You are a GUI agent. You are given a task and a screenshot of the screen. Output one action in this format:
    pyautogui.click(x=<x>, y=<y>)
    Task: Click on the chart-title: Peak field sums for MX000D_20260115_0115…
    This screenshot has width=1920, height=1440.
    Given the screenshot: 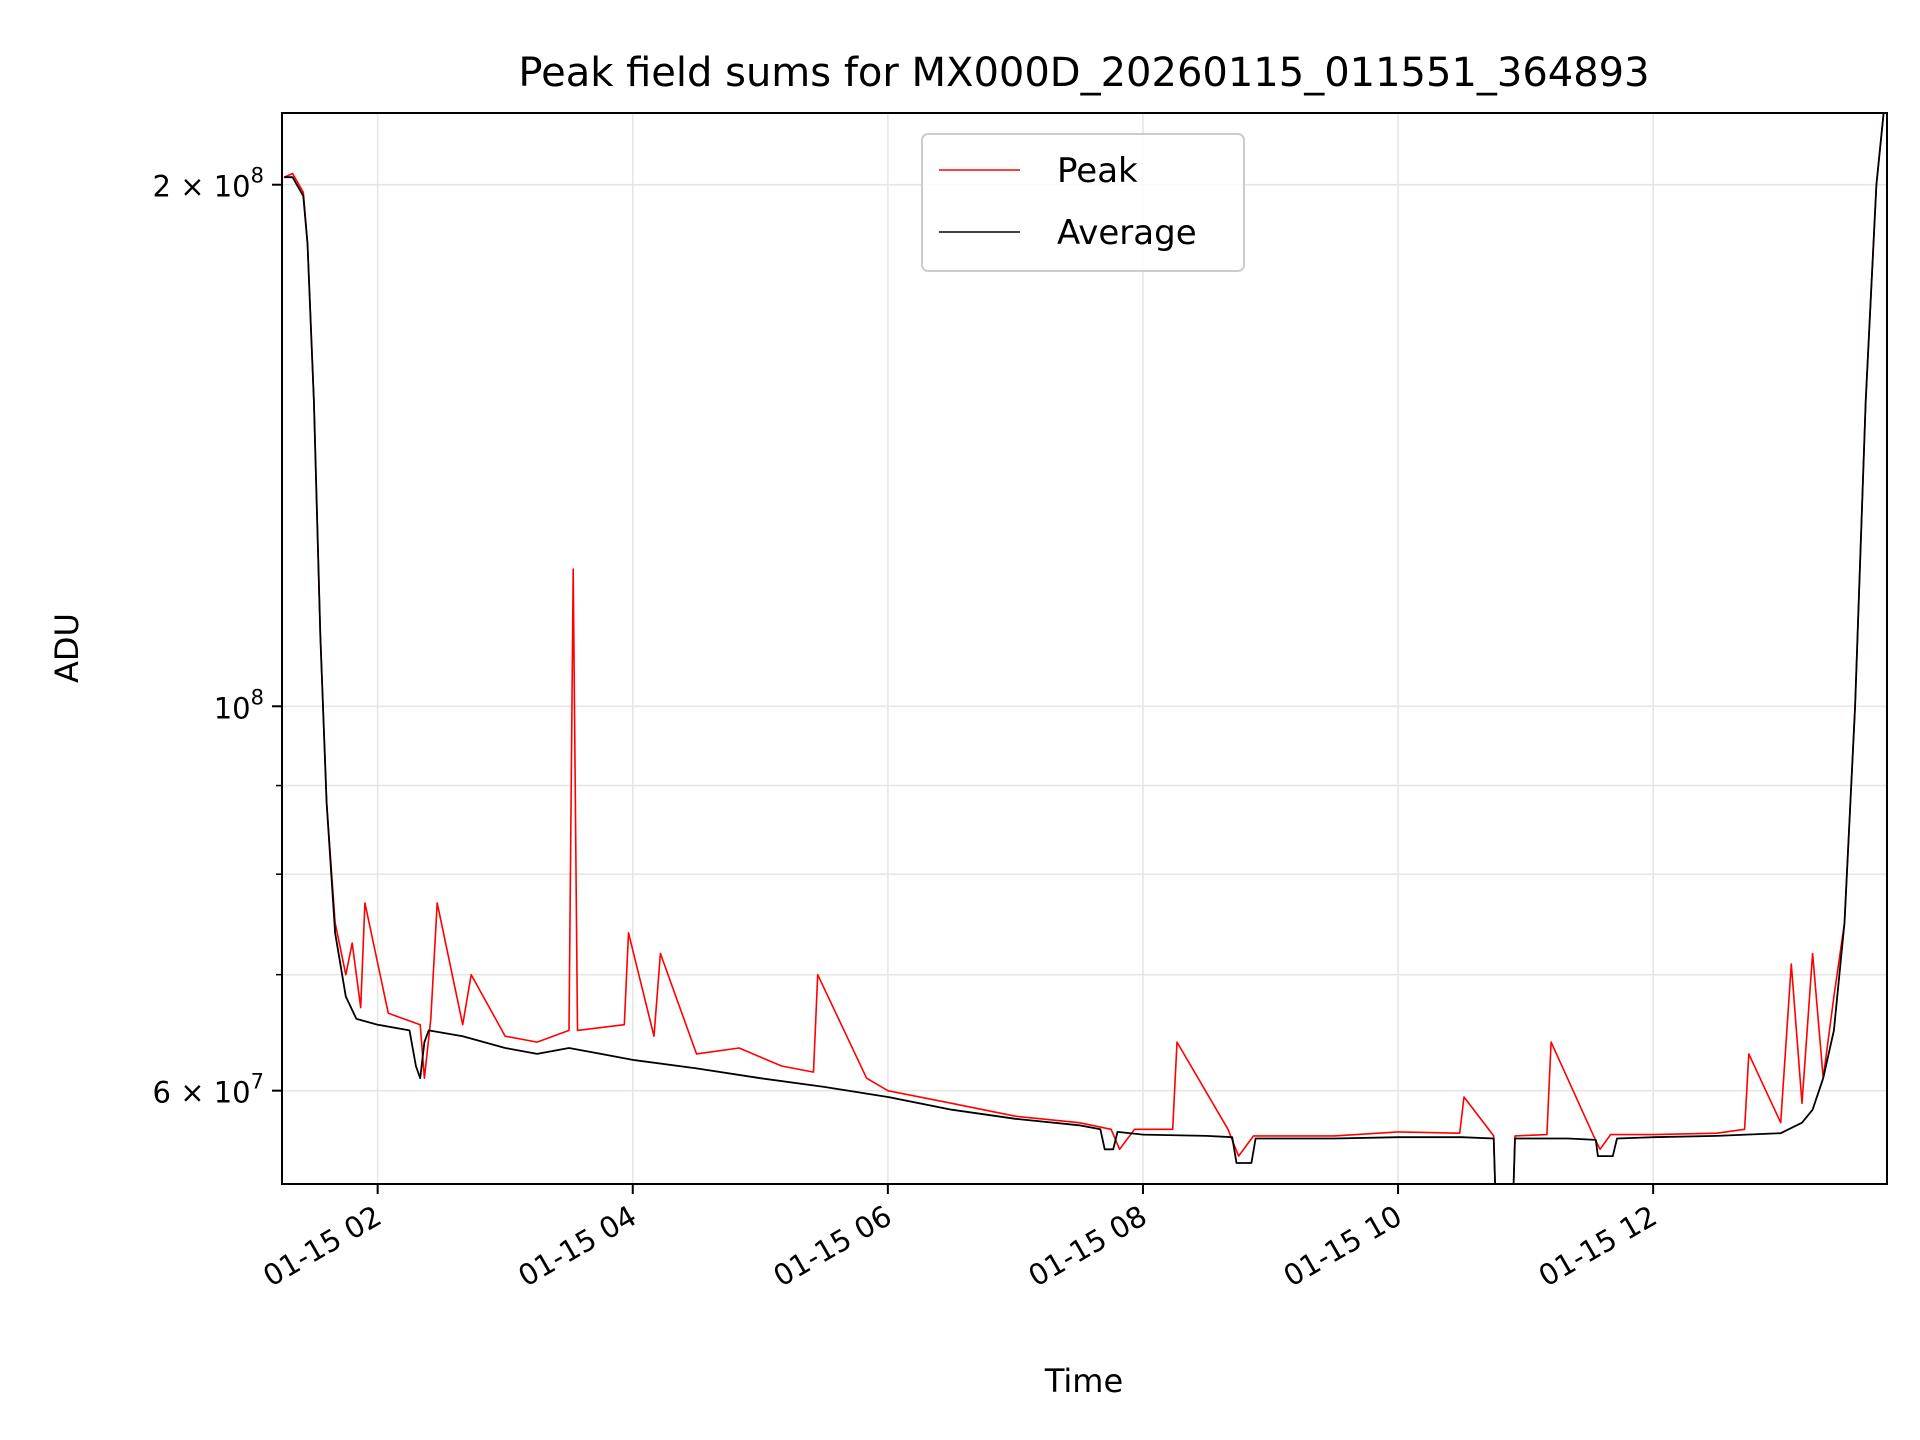 What is the action you would take?
    pyautogui.click(x=1083, y=73)
    